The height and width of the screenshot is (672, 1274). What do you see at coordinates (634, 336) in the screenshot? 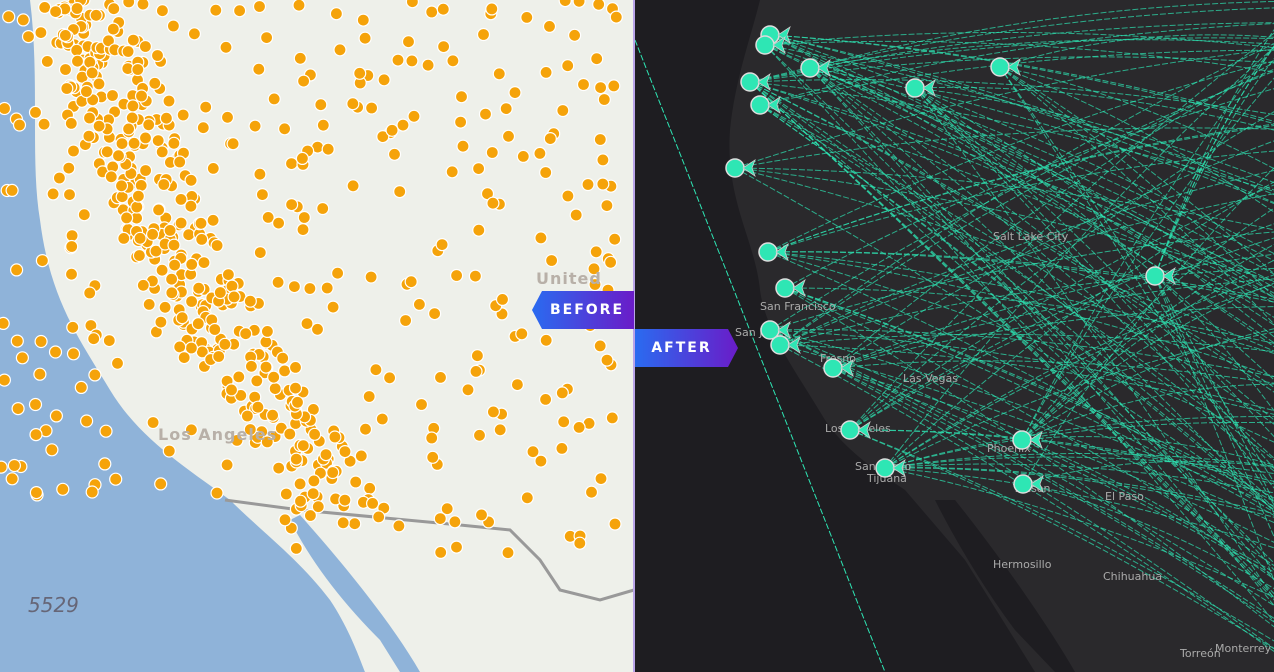
I see `comparison-divider-handle` at bounding box center [634, 336].